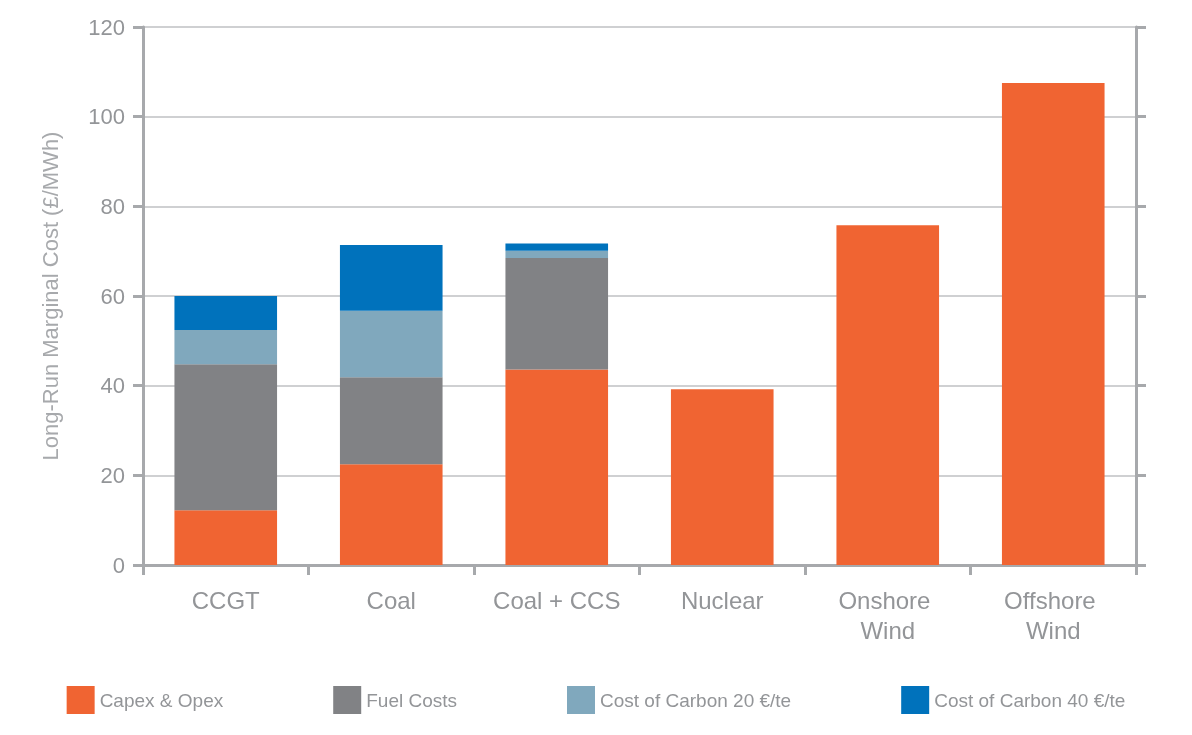 The image size is (1192, 735). Describe the element at coordinates (722, 600) in the screenshot. I see `x-tick-label: Nuclear` at that location.